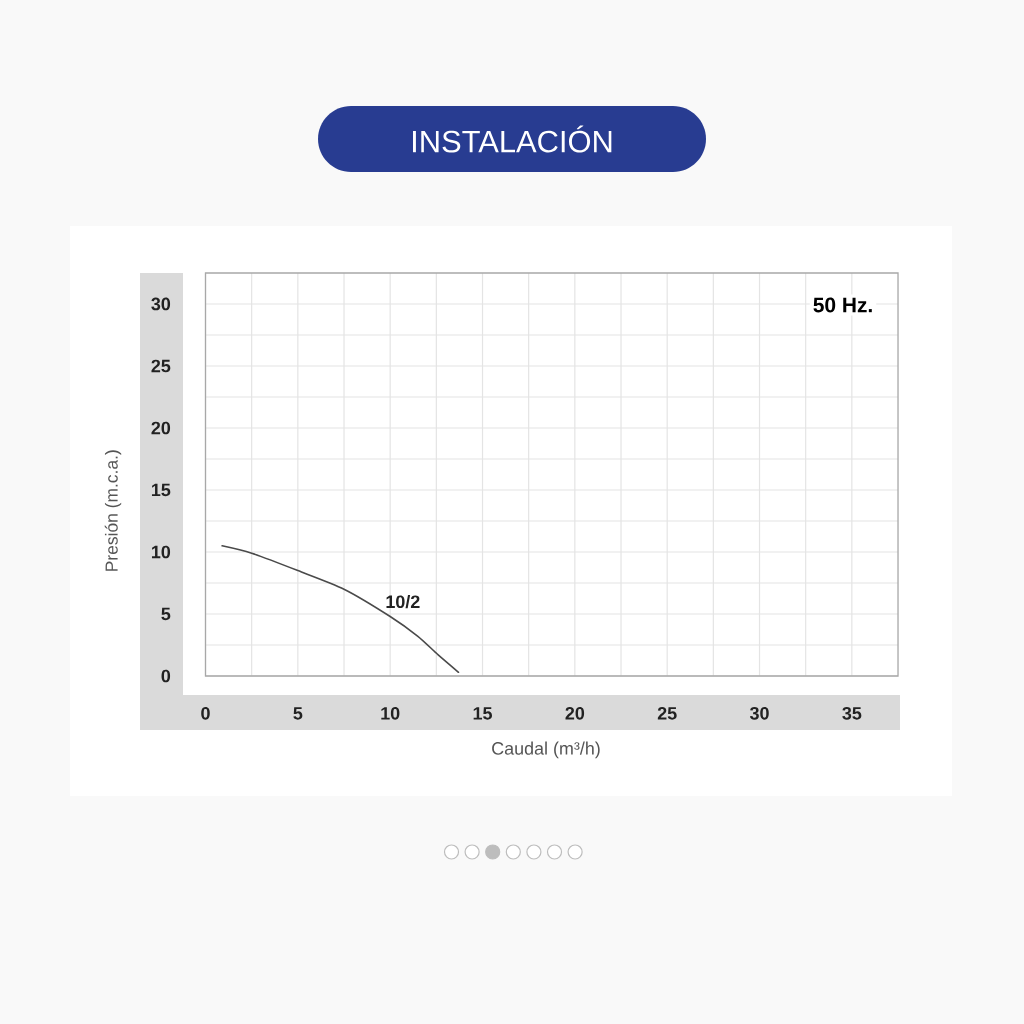 This screenshot has width=1024, height=1024. What do you see at coordinates (166, 676) in the screenshot?
I see `y-tick-label: 0` at bounding box center [166, 676].